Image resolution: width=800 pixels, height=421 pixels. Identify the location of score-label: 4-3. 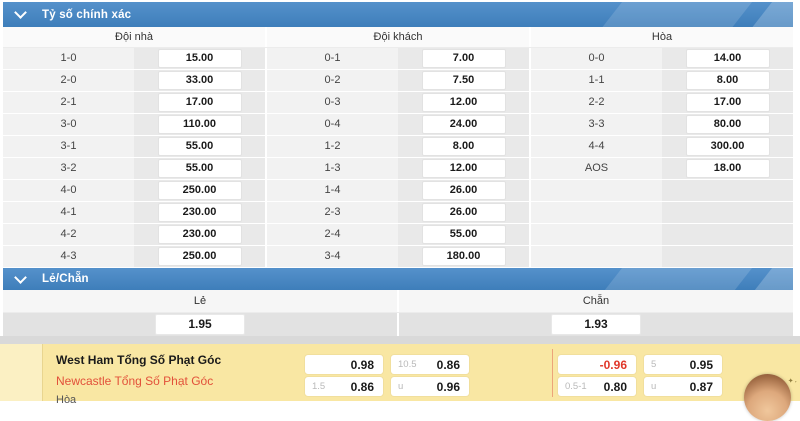
(68, 256).